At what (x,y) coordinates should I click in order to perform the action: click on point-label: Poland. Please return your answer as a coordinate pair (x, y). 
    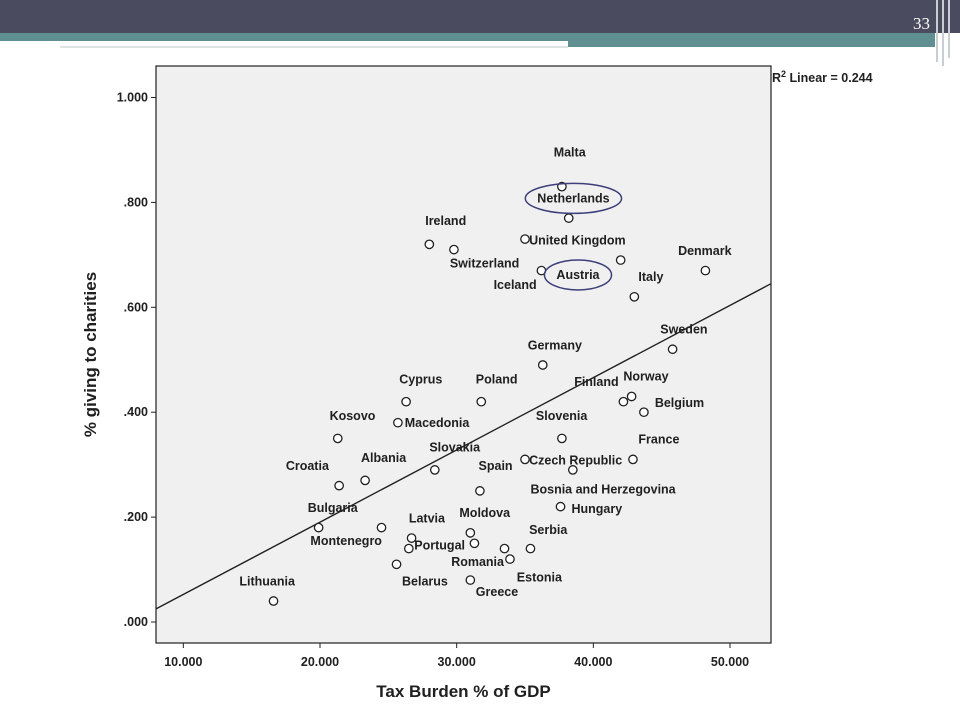
    Looking at the image, I should click on (497, 379).